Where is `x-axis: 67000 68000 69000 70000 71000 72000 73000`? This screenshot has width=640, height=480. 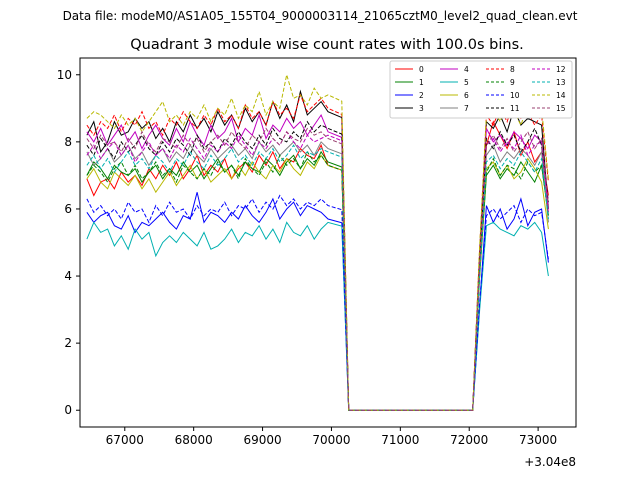
x-axis: 67000 68000 69000 70000 71000 72000 73000 is located at coordinates (331, 437).